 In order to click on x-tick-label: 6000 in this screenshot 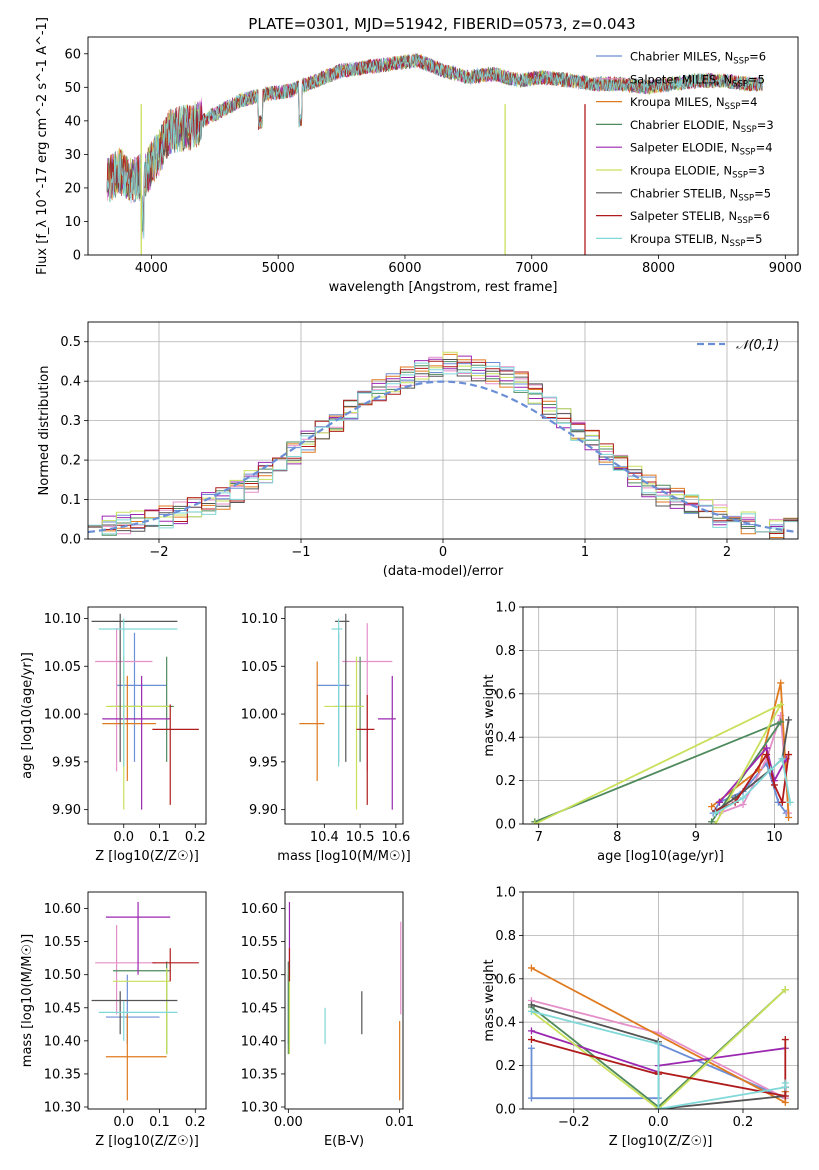, I will do `click(404, 268)`.